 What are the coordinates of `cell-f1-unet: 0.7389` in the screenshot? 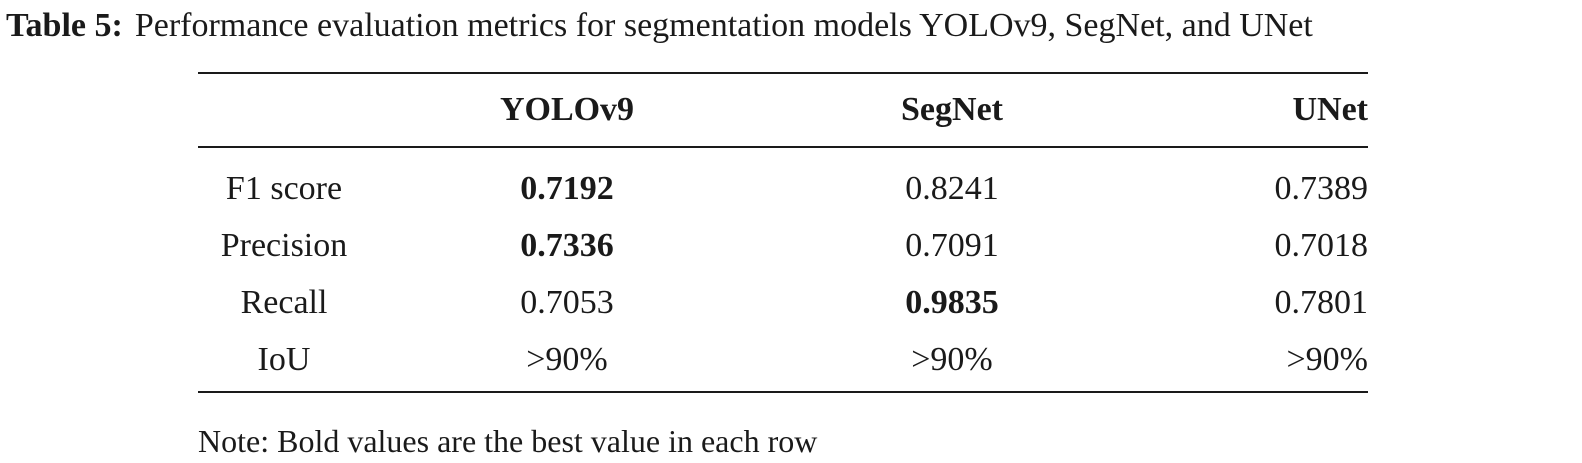 It's located at (1321, 188).